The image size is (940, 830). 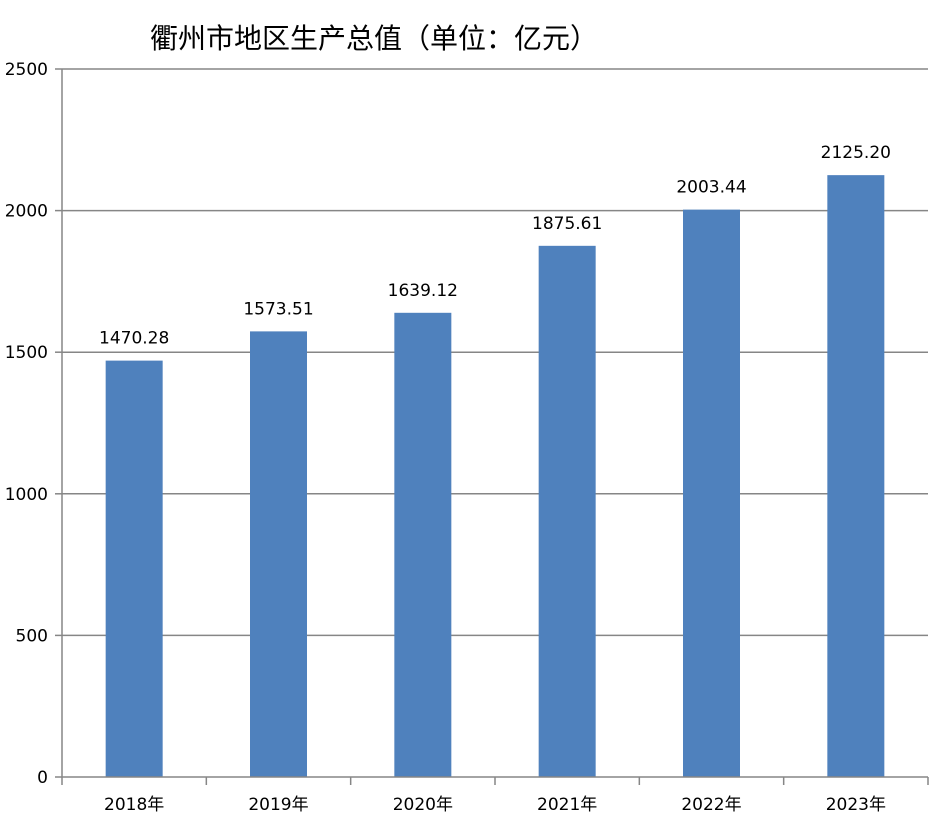 I want to click on chart-title: 衢州市地区生产总值（单位：亿元）, so click(x=374, y=38).